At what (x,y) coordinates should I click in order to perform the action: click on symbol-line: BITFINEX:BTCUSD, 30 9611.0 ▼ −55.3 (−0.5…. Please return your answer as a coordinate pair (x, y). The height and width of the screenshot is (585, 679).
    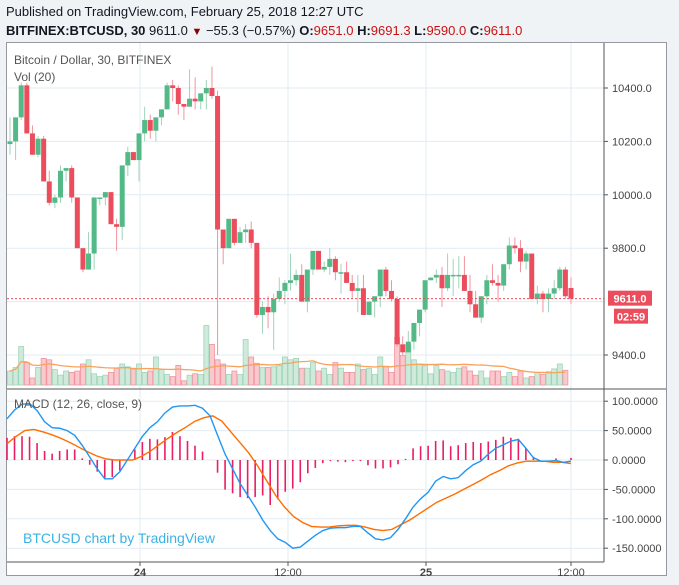
    Looking at the image, I should click on (264, 30).